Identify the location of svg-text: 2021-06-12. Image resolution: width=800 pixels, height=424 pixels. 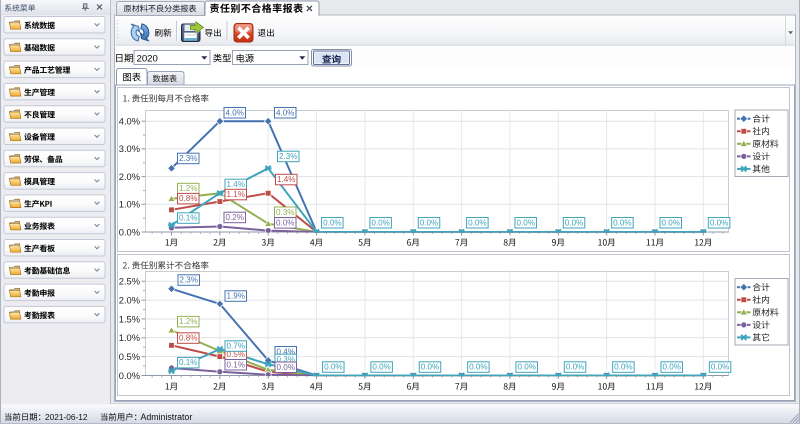
(66, 417).